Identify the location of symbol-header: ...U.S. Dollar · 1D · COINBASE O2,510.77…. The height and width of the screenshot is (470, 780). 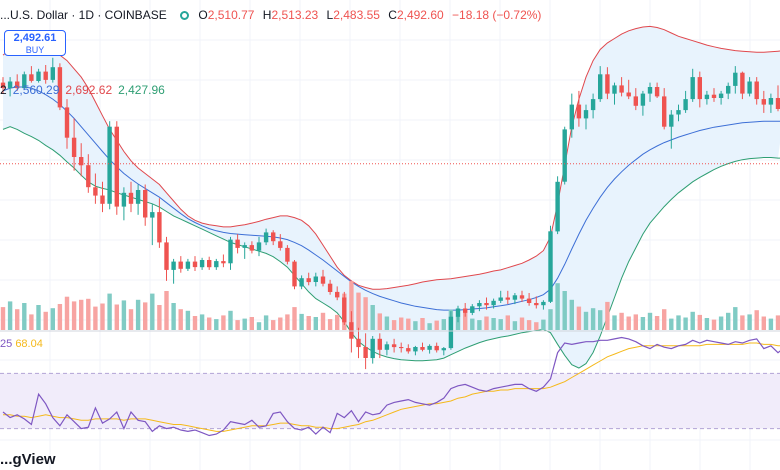
(273, 15).